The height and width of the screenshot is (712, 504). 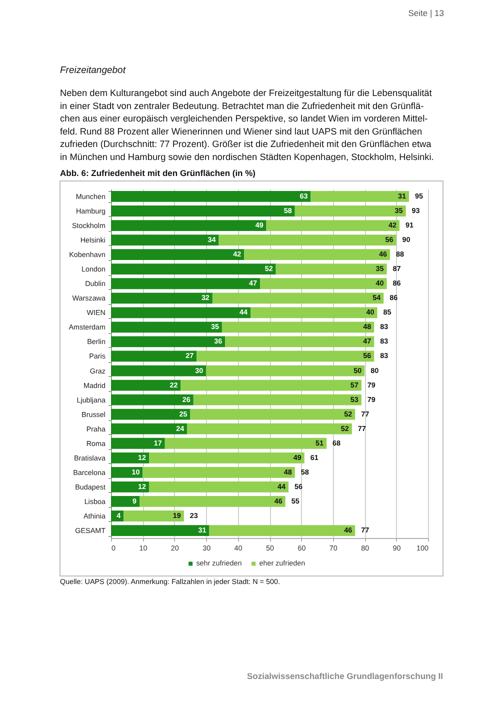 I want to click on text: Sozialwissenschaftliche Grundlagenforschung II, so click(x=344, y=676).